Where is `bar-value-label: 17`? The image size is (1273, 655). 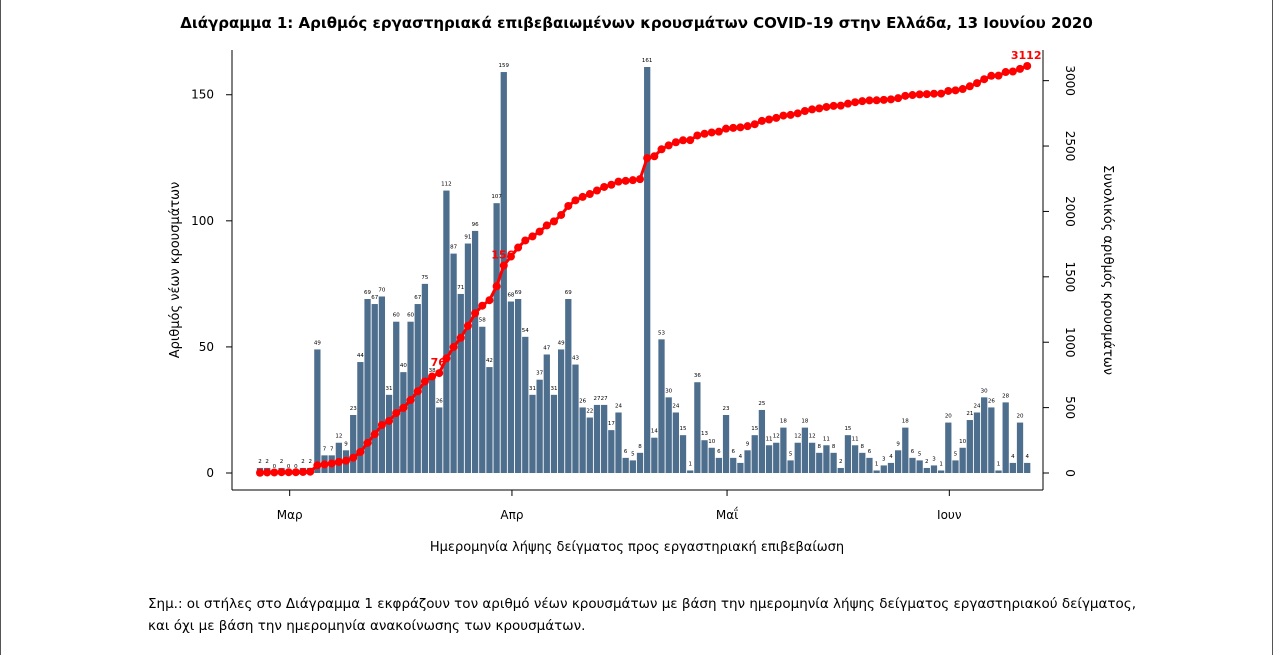 bar-value-label: 17 is located at coordinates (611, 424).